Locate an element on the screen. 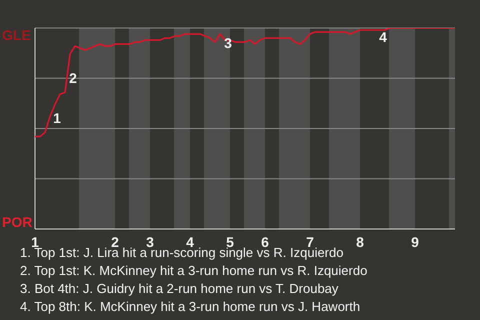  text: 3. Bot 4th: J. Guidry hit a 2-run home run vs T. Droubay is located at coordinates (180, 289).